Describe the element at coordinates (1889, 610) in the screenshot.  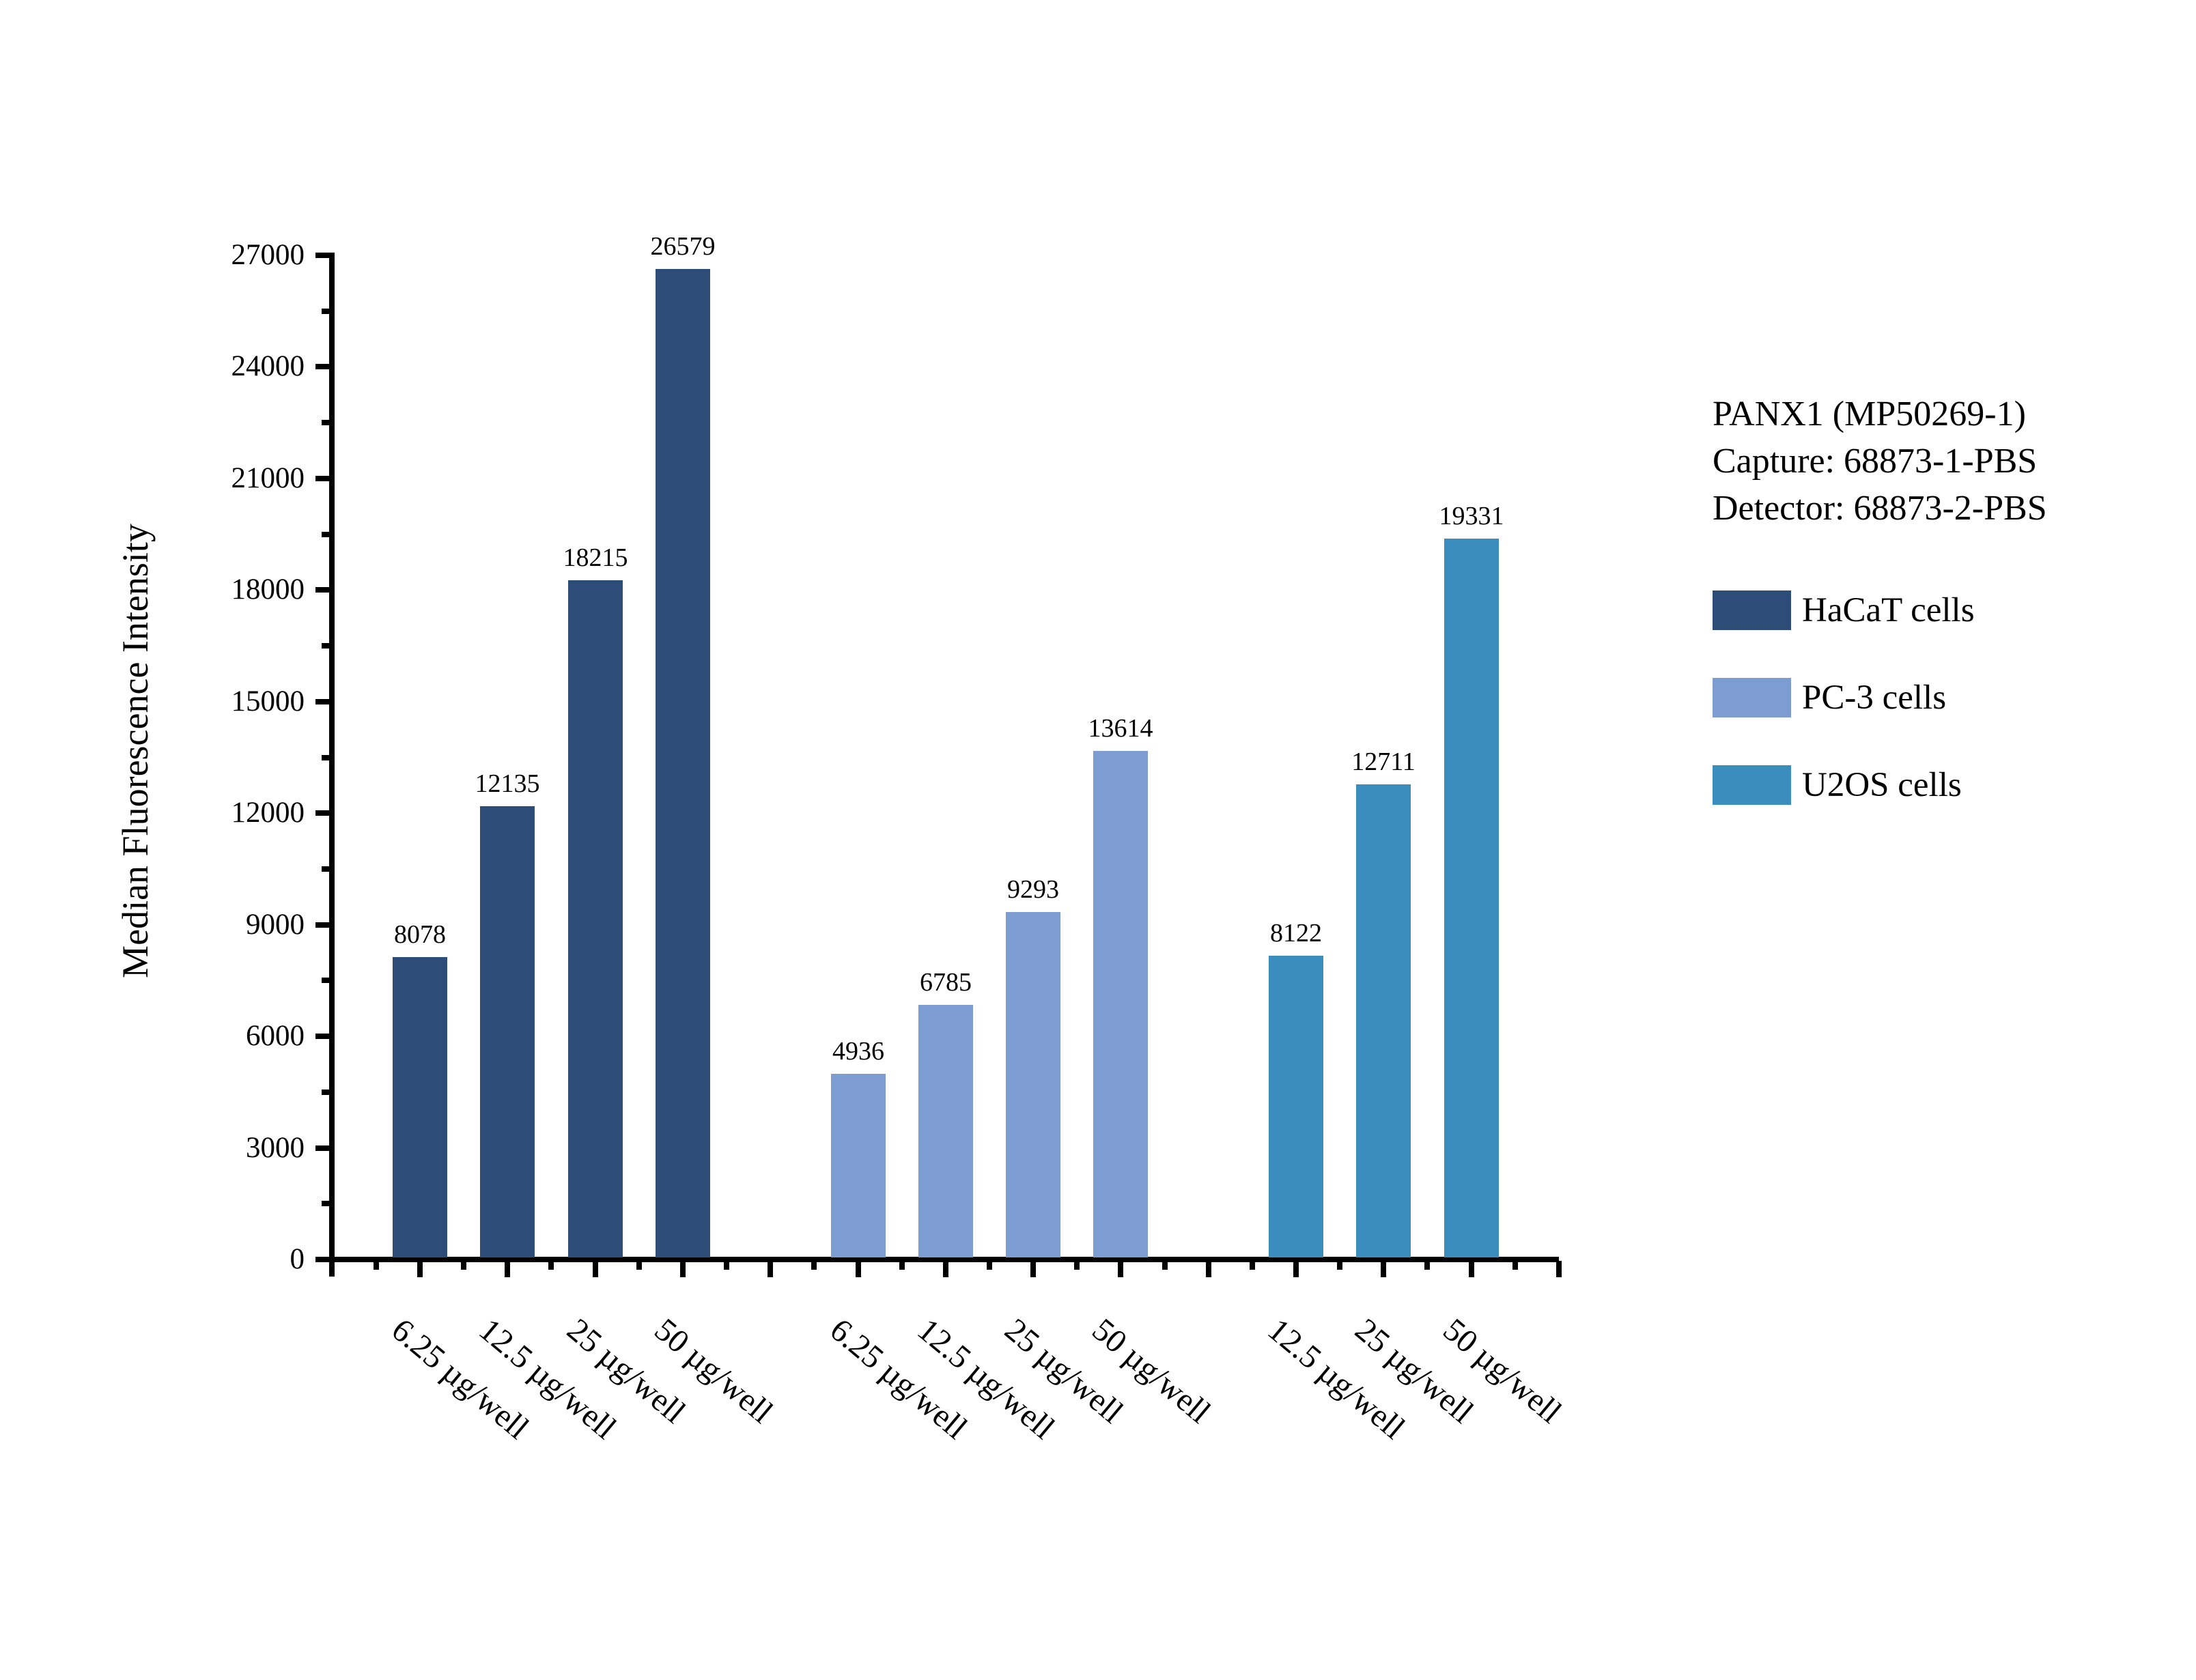
I see `legend-item-label: HaCaT cells` at that location.